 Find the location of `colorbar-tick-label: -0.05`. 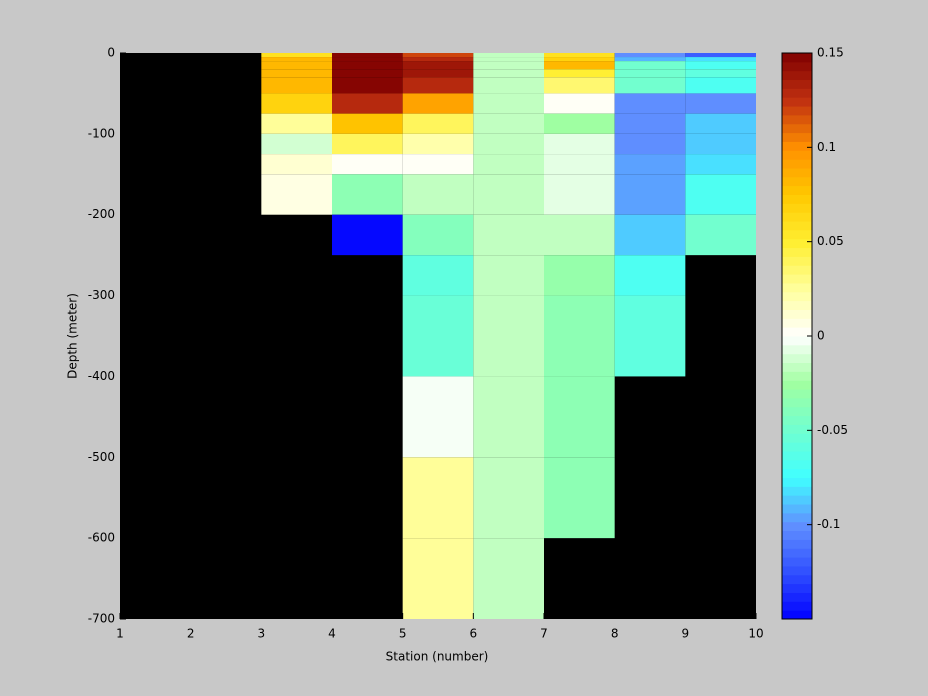

colorbar-tick-label: -0.05 is located at coordinates (832, 430).